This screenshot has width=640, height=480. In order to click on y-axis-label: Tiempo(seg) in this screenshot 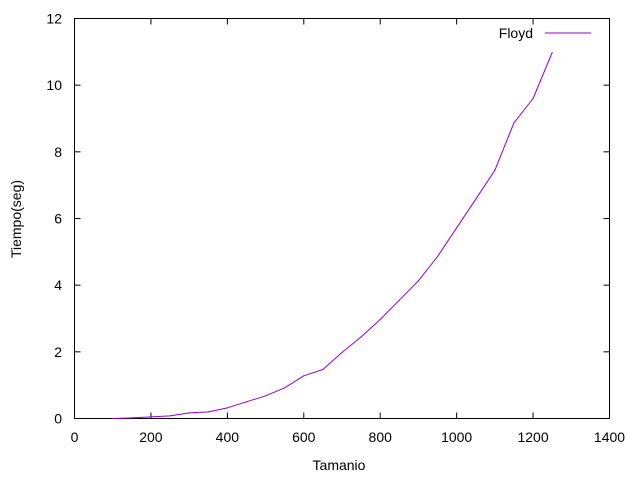, I will do `click(16, 219)`.